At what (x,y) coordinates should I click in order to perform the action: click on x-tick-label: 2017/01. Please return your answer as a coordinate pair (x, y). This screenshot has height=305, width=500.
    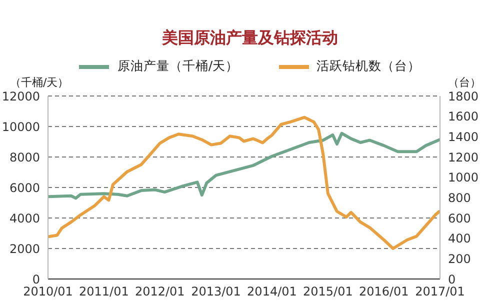
    Looking at the image, I should click on (440, 291).